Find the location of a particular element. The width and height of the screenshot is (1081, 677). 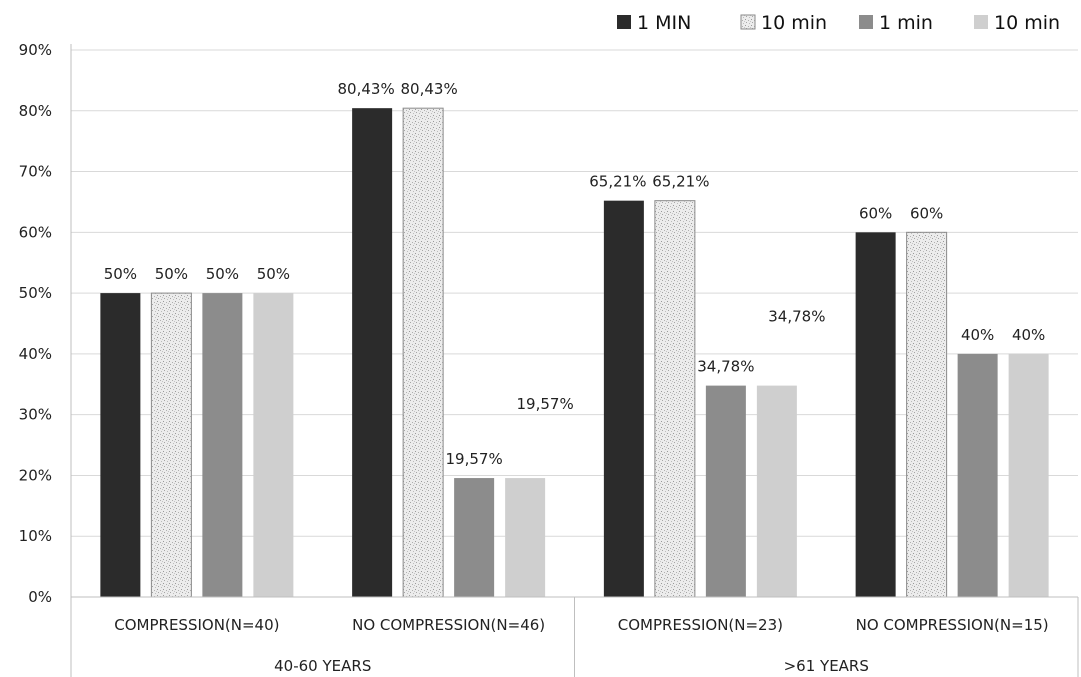

y-tick-label: 60% is located at coordinates (35, 232).